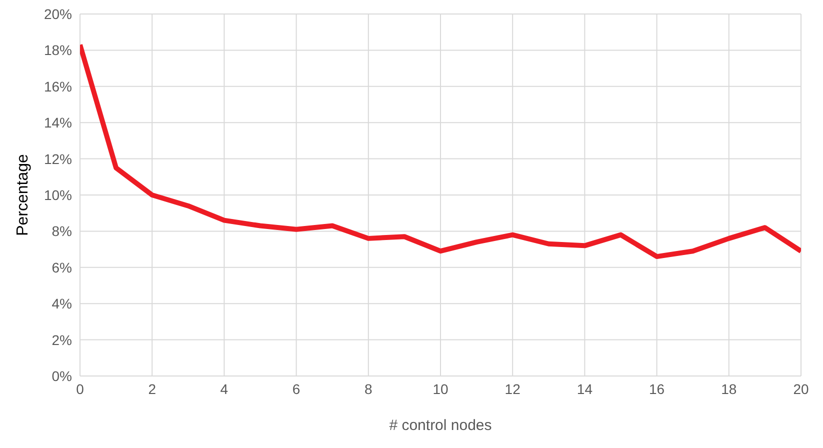  What do you see at coordinates (224, 388) in the screenshot?
I see `x-tick-label: 4` at bounding box center [224, 388].